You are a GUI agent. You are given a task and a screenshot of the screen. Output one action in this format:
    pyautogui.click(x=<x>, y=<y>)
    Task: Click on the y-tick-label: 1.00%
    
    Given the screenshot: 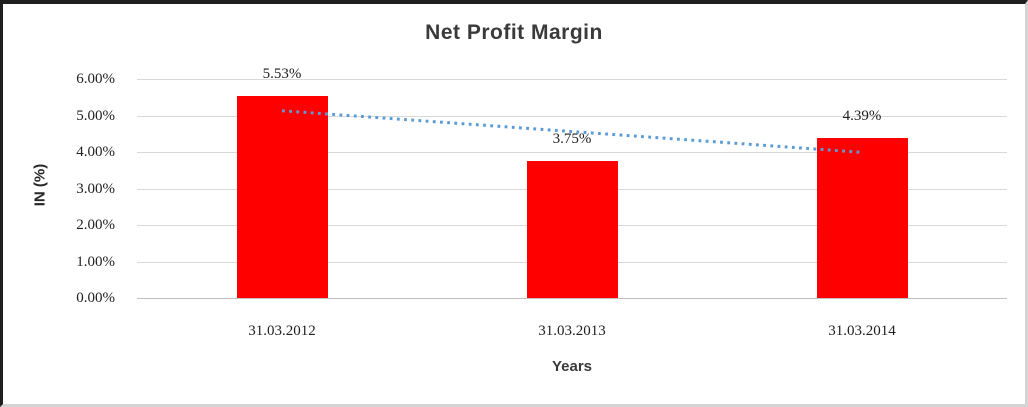 What is the action you would take?
    pyautogui.click(x=95, y=261)
    